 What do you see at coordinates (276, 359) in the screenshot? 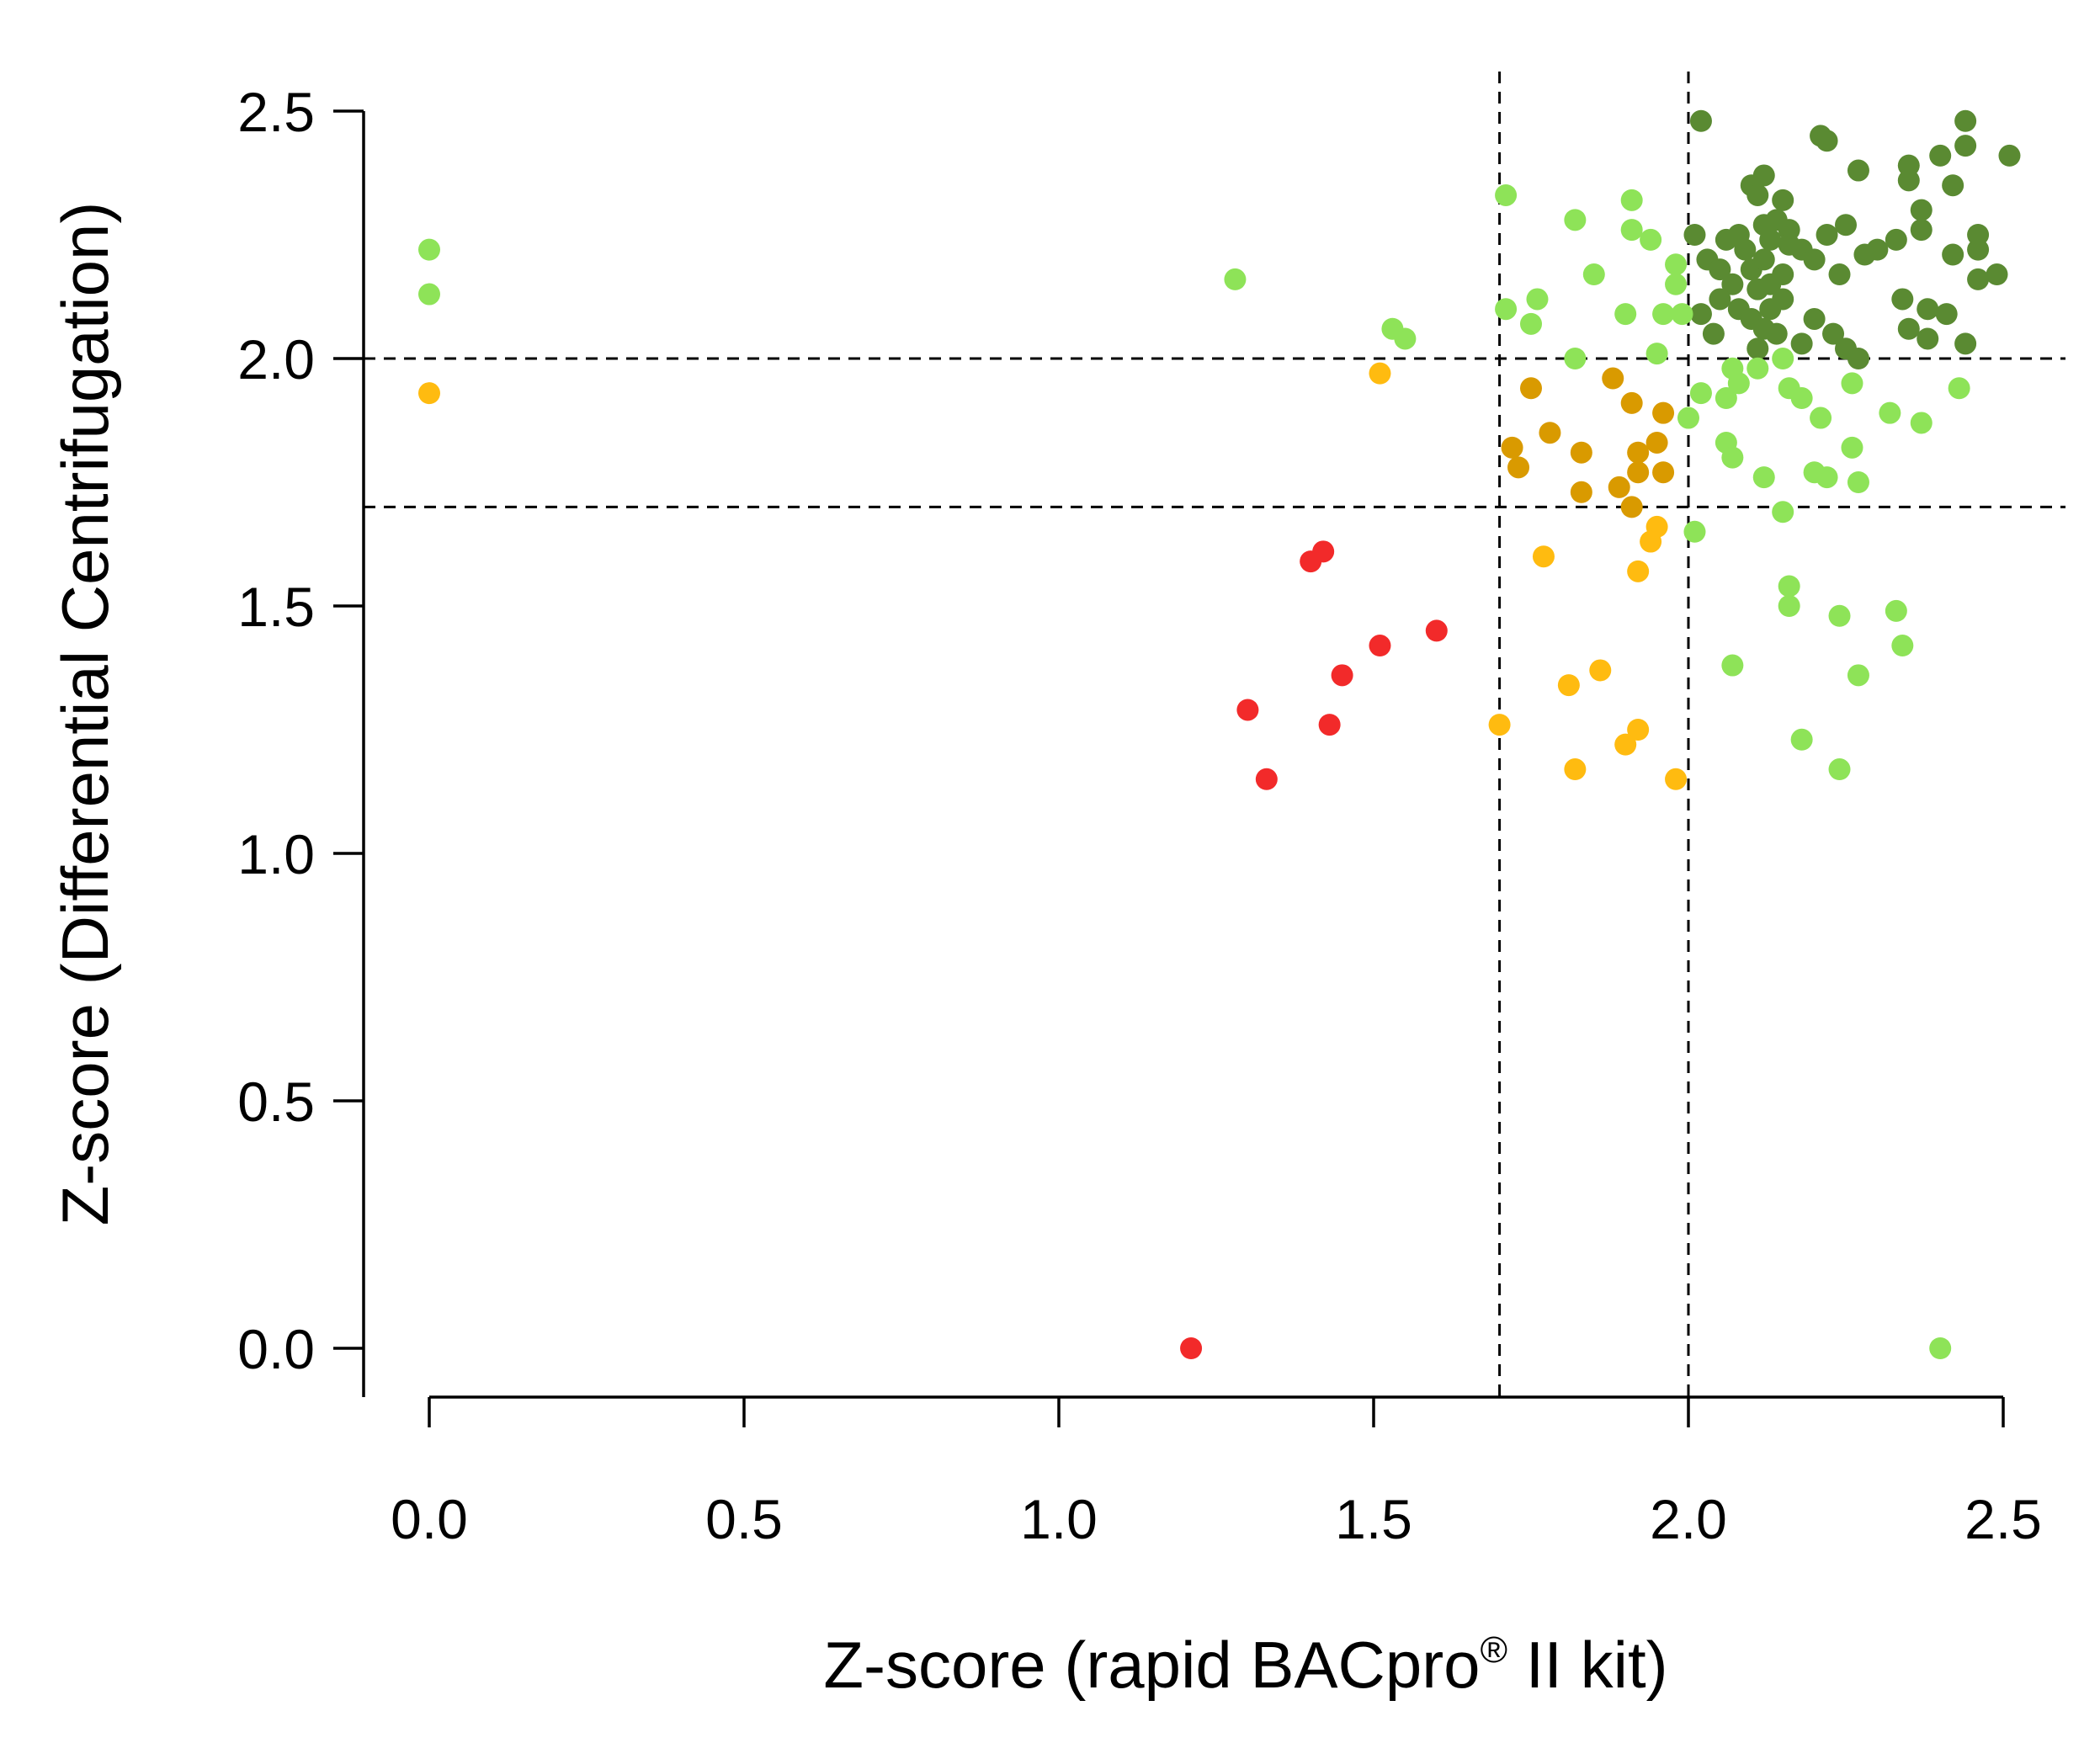
I see `y-tick-label: 2.0` at bounding box center [276, 359].